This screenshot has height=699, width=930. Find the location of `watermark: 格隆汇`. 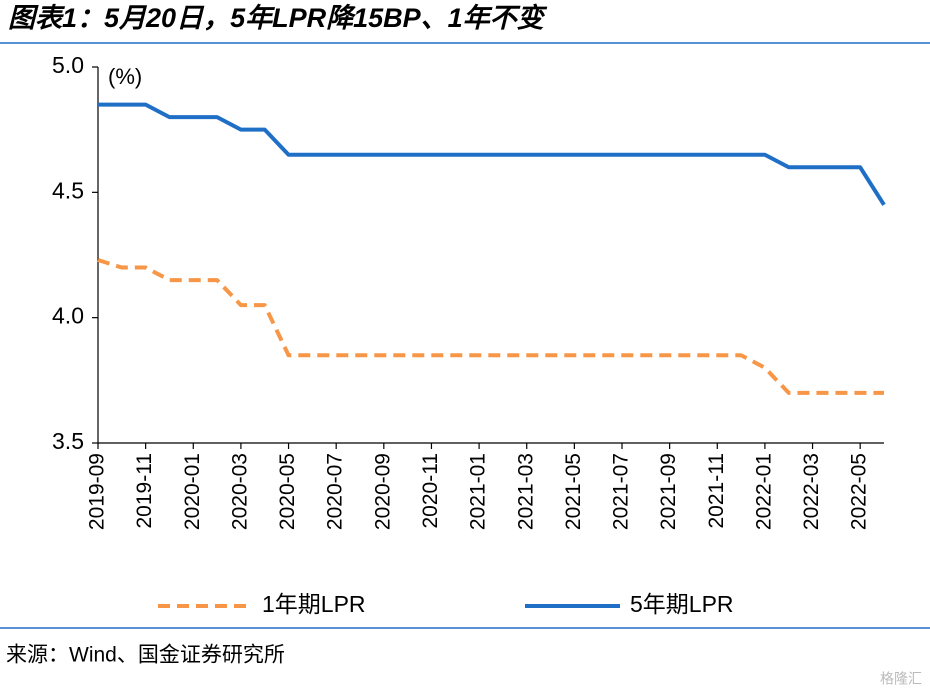

watermark: 格隆汇 is located at coordinates (901, 679).